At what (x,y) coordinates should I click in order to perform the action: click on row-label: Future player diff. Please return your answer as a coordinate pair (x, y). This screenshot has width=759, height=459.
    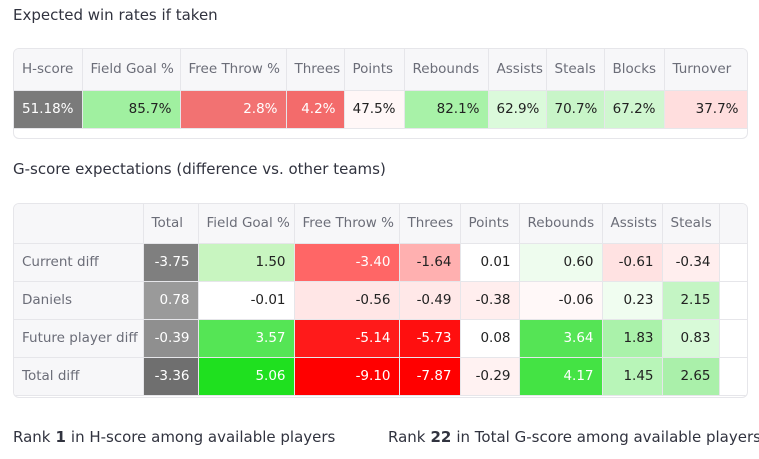
    Looking at the image, I should click on (79, 338).